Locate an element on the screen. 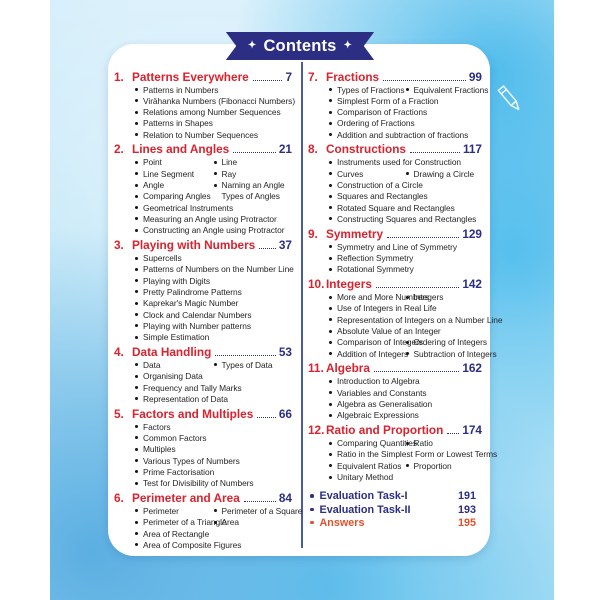 This screenshot has height=600, width=600. topic-item: Introduction to Algebra is located at coordinates (405, 381).